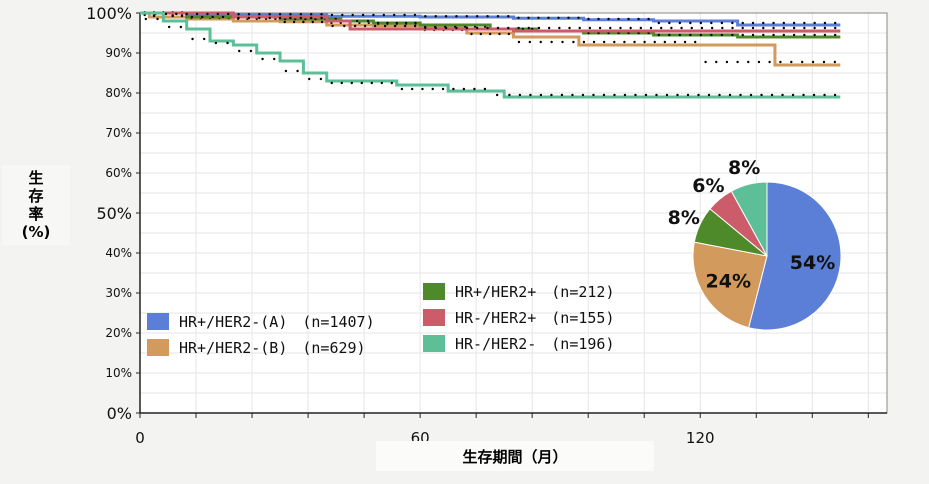  What do you see at coordinates (535, 317) in the screenshot?
I see `legend-label: HR-/HER2+ (n=155)` at bounding box center [535, 317].